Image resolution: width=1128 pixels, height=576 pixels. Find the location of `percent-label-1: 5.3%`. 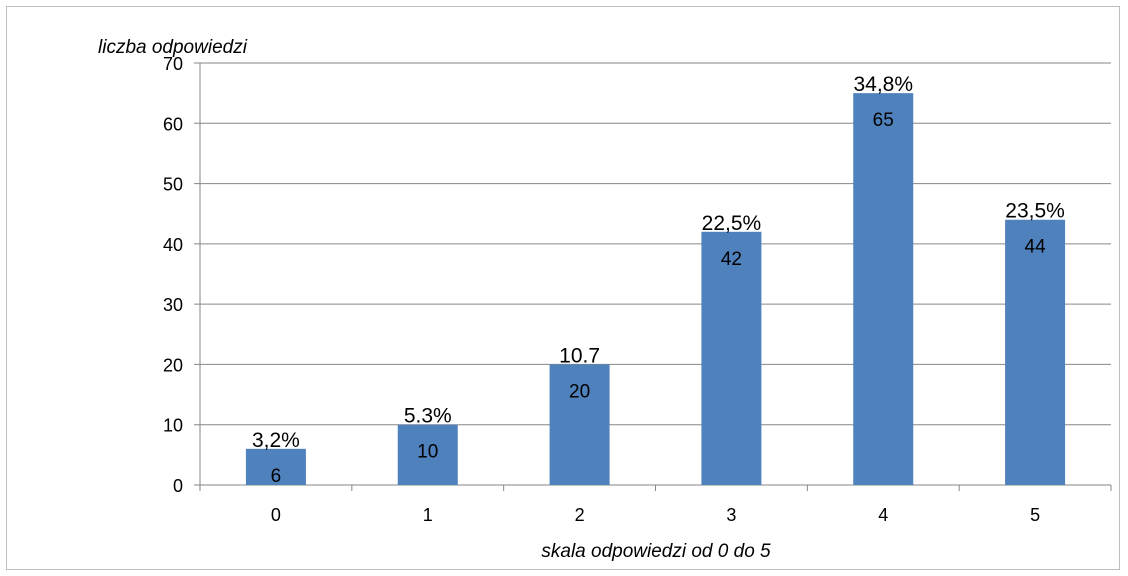

percent-label-1: 5.3% is located at coordinates (428, 416).